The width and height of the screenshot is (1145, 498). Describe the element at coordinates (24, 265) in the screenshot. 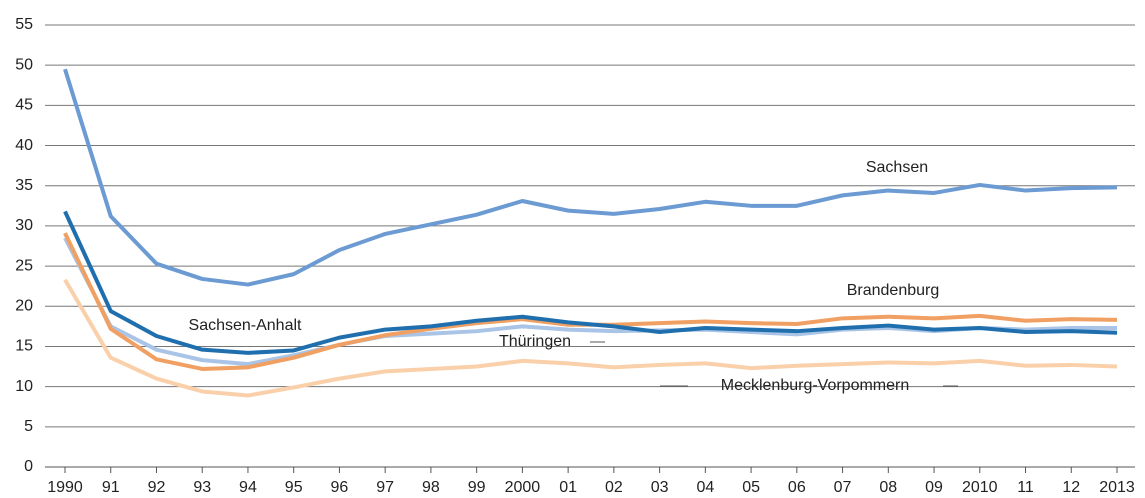

I see `y-tick-label: 25` at that location.